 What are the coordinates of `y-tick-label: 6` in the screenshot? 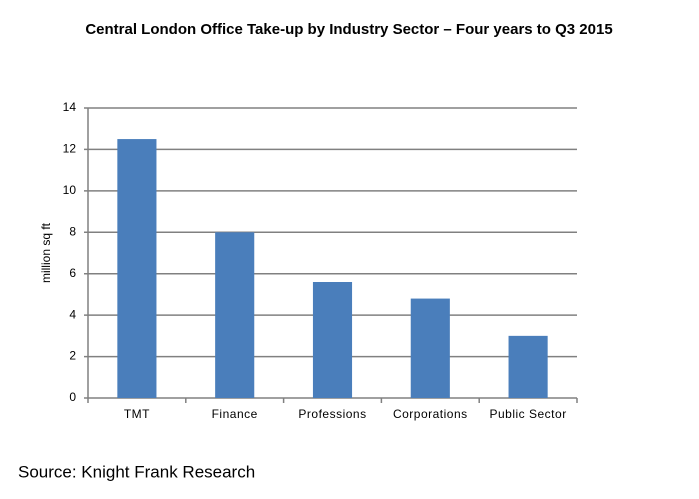 It's located at (72, 273).